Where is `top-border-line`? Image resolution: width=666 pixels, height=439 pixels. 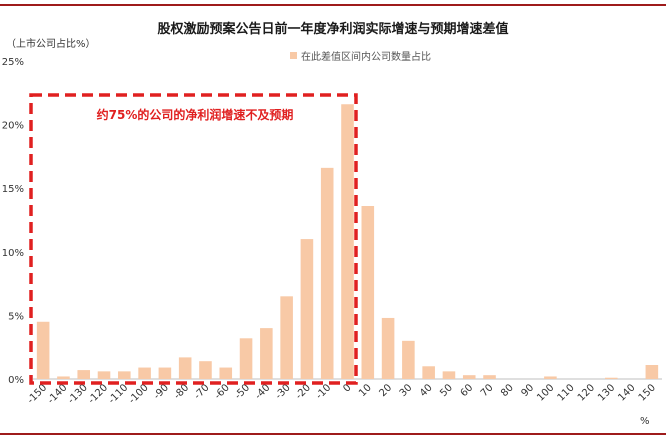 top-border-line is located at coordinates (333, 5).